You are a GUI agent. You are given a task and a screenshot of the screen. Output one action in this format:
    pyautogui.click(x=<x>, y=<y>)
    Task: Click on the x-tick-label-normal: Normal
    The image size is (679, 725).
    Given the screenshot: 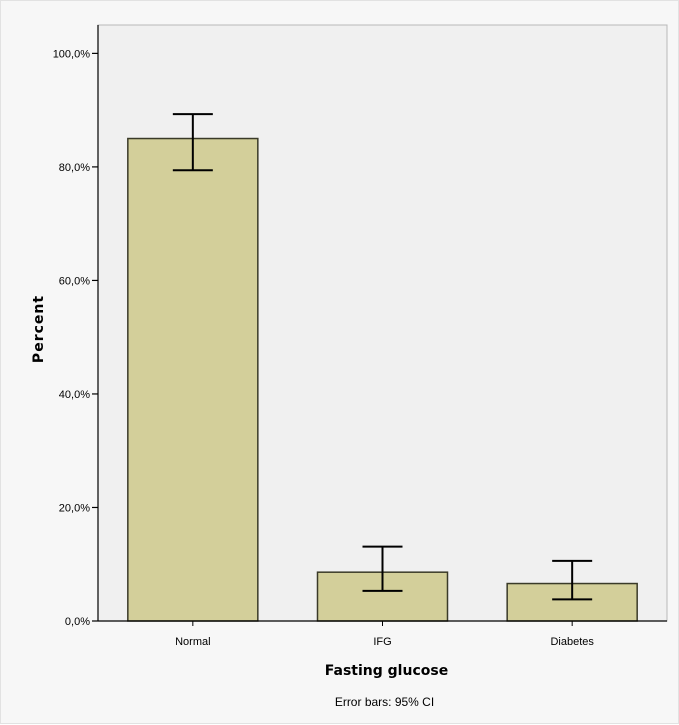 What is the action you would take?
    pyautogui.click(x=192, y=642)
    